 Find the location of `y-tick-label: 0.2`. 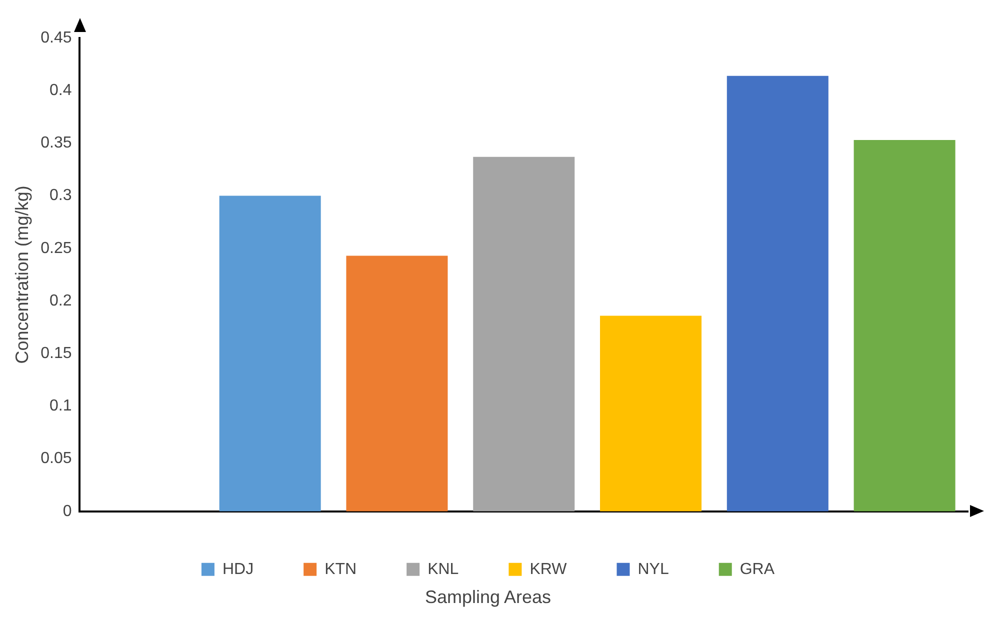

y-tick-label: 0.2 is located at coordinates (60, 301).